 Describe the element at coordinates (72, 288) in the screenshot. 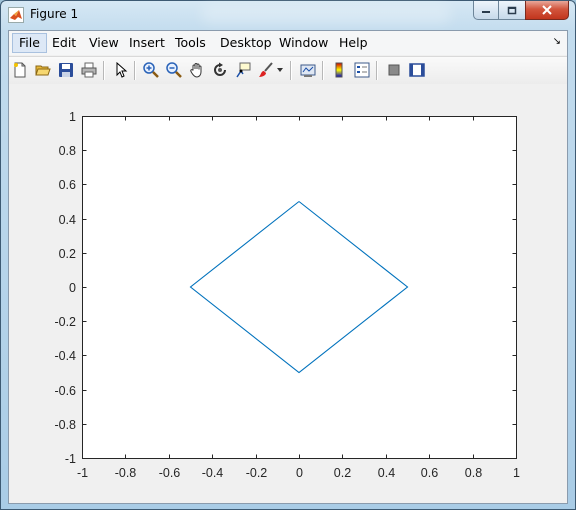

I see `y-tick-label: 0` at that location.